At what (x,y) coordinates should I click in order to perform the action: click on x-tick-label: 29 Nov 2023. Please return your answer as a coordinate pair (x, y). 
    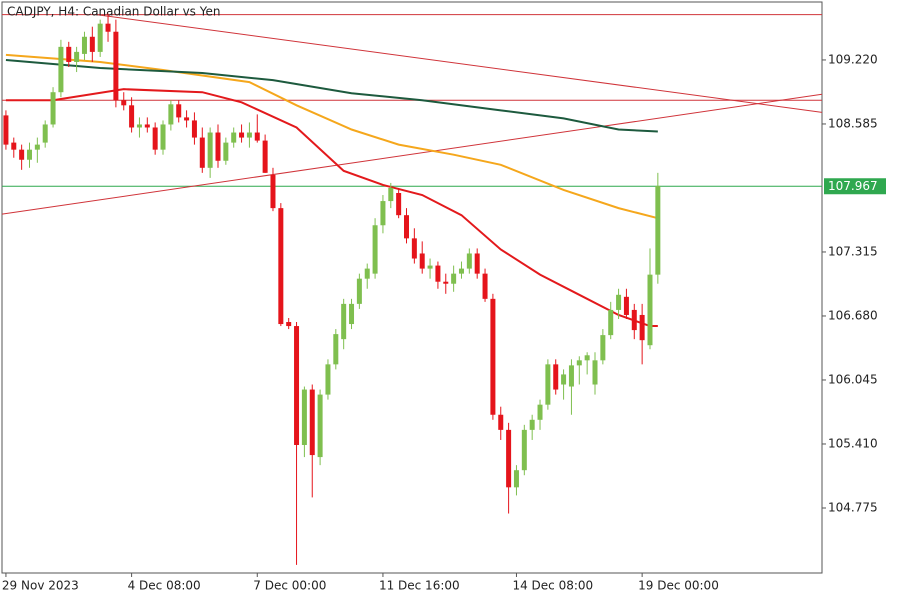
    Looking at the image, I should click on (40, 586).